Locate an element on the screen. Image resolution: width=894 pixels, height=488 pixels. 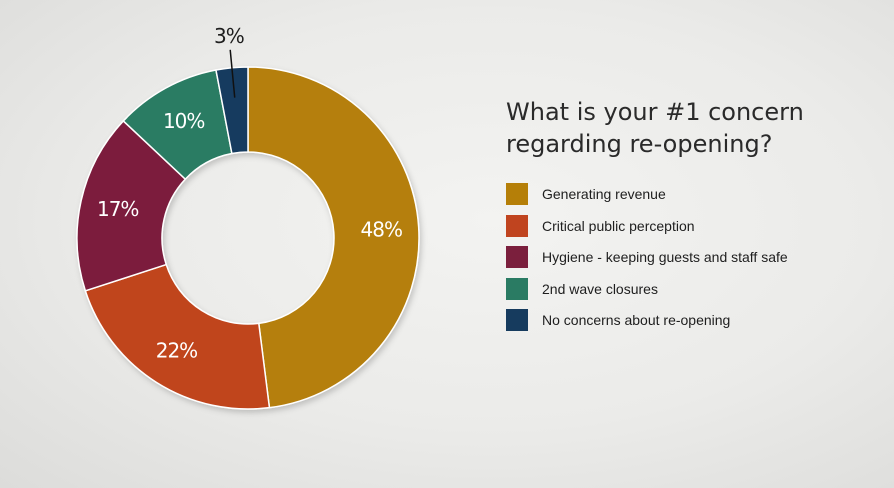
legend-item: Critical public perception is located at coordinates (647, 226).